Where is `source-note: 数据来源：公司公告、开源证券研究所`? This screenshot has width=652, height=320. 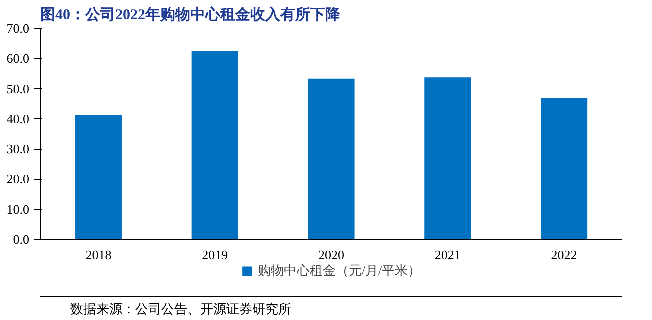 source-note: 数据来源：公司公告、开源证券研究所 is located at coordinates (181, 309).